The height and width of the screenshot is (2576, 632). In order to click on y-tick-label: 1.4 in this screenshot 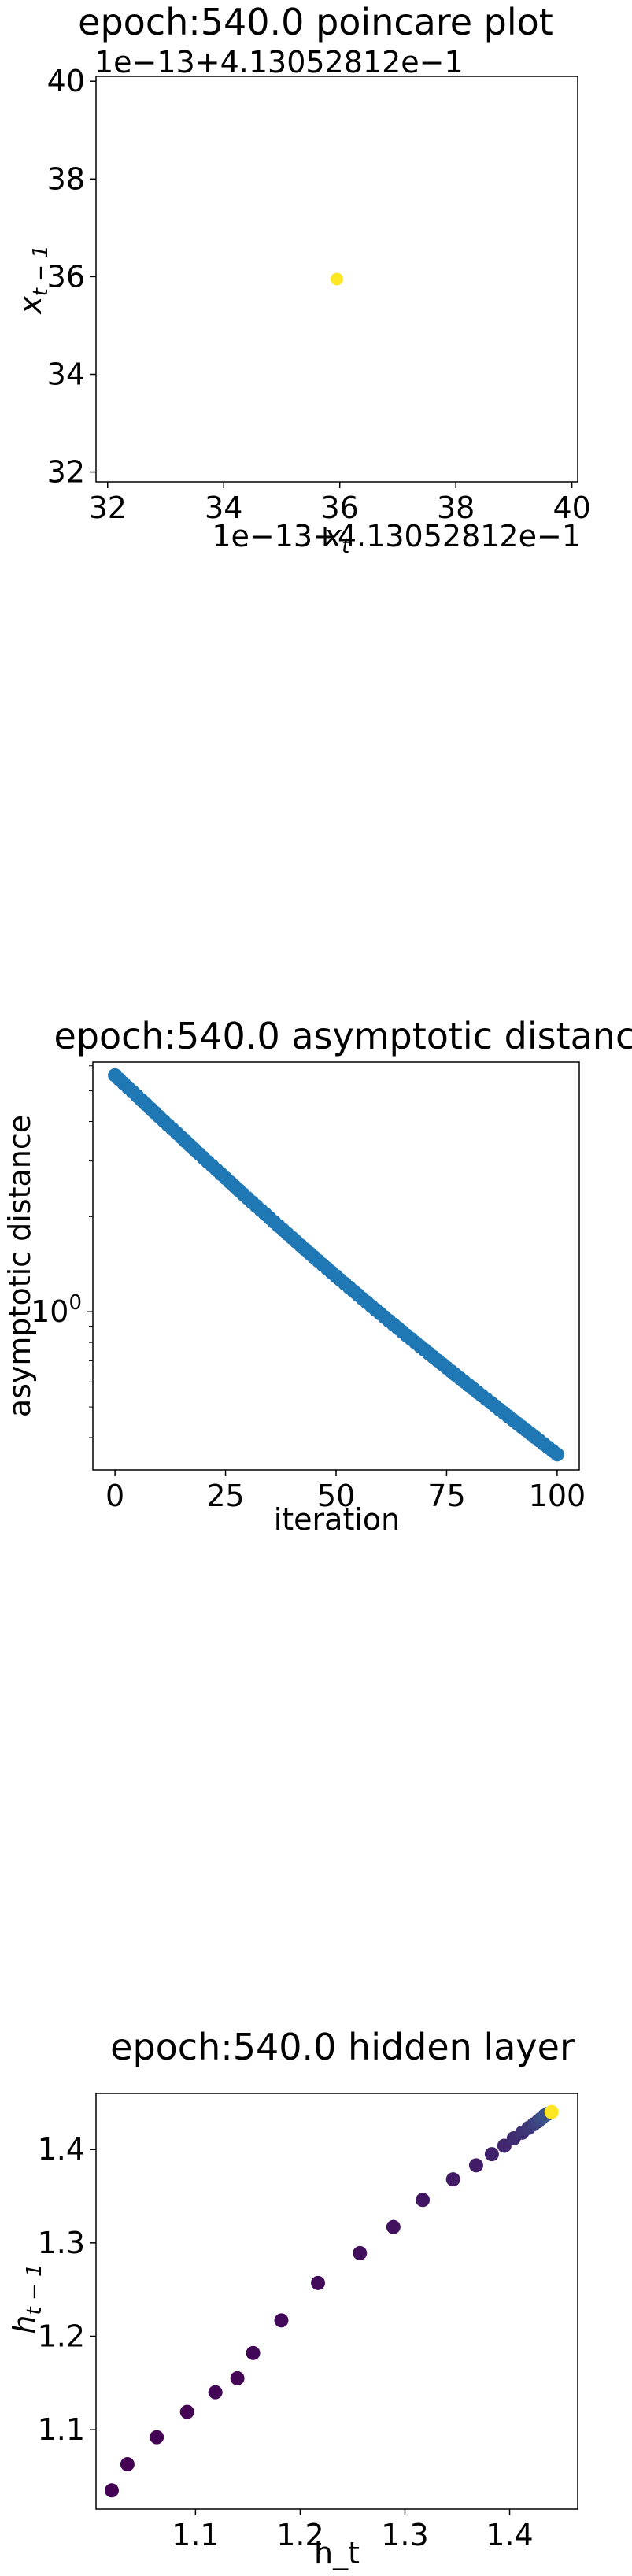, I will do `click(62, 2149)`.